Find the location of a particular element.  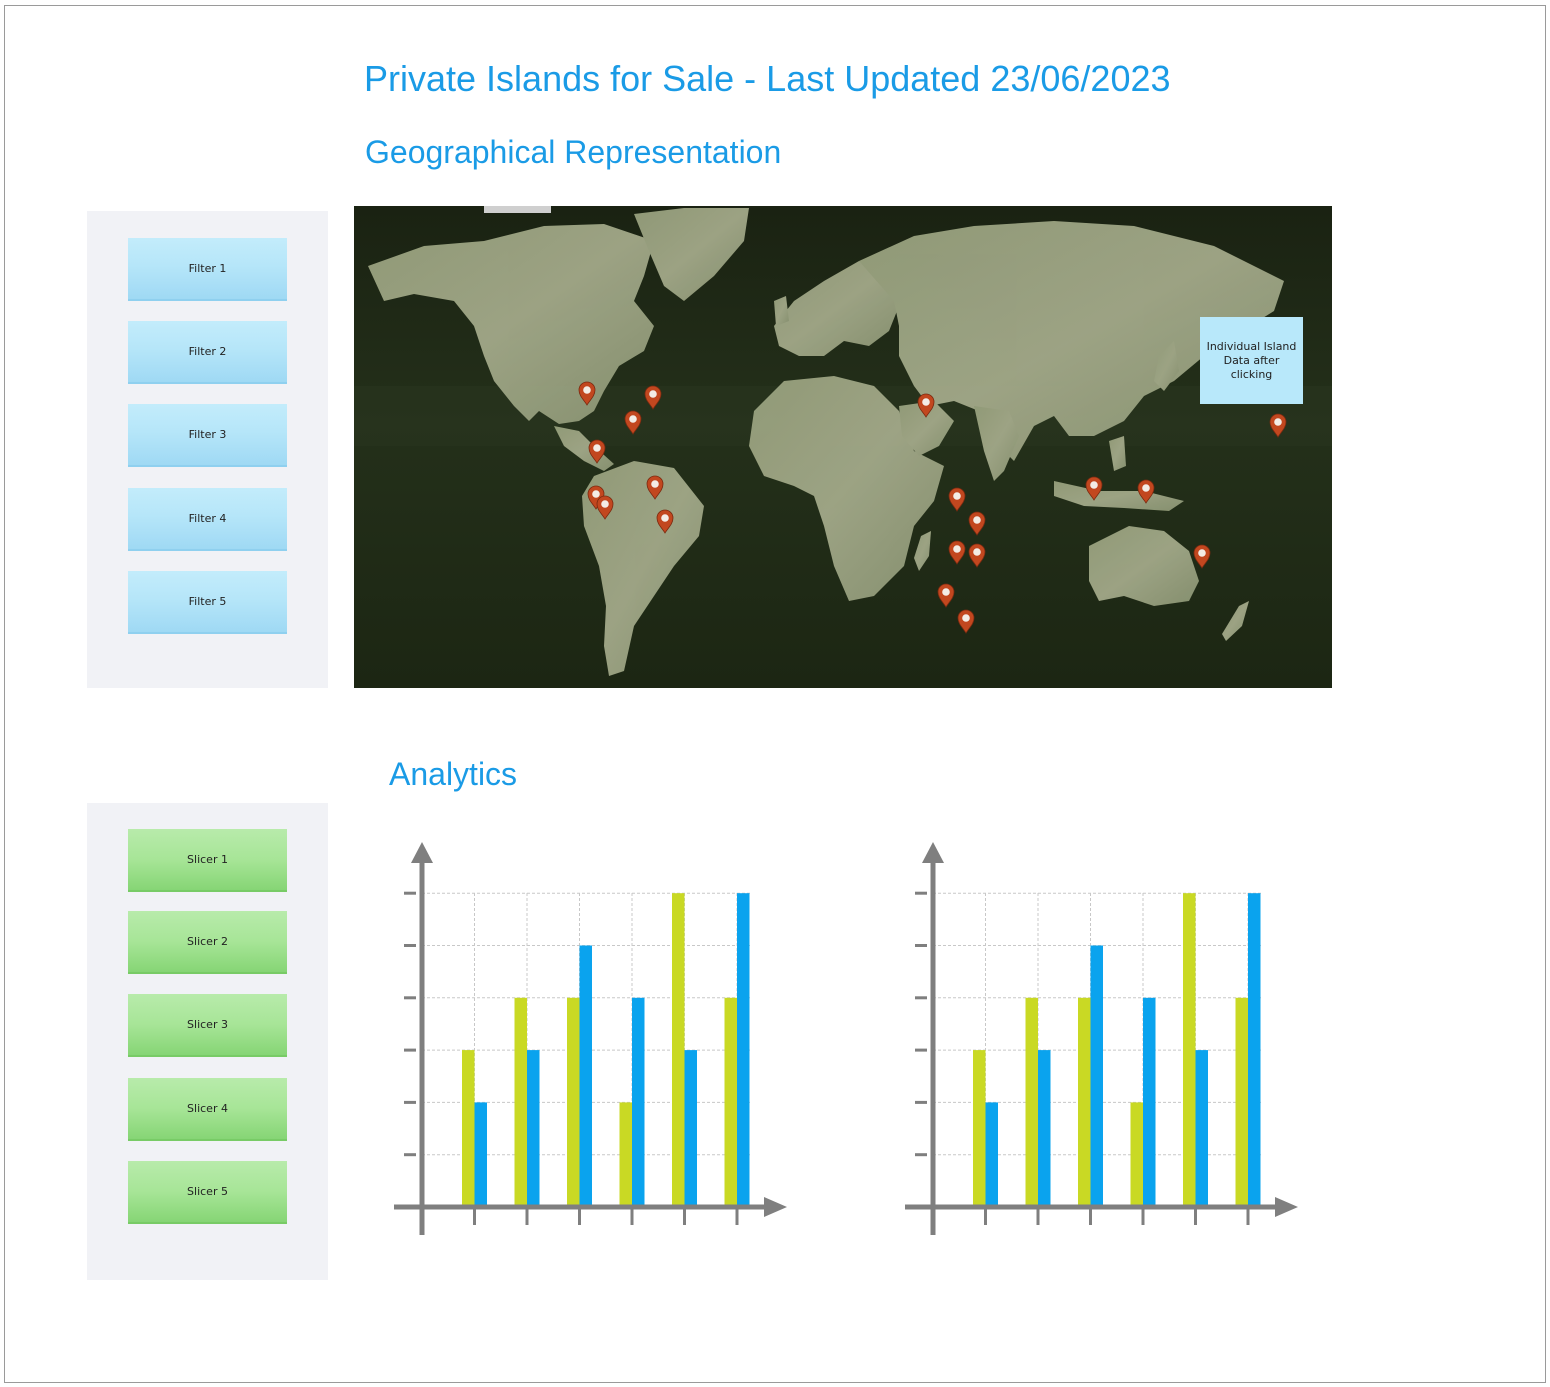

slicer-button-4: Slicer 4 is located at coordinates (207, 1109).